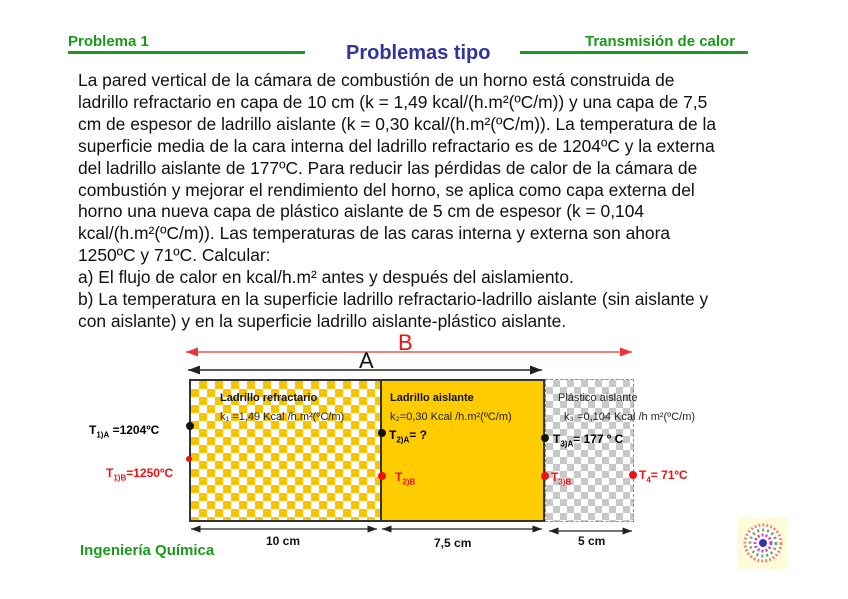  Describe the element at coordinates (282, 417) in the screenshot. I see `layer-k: k₁ =1,49 Kcal /h.m²(ºC/m)` at that location.